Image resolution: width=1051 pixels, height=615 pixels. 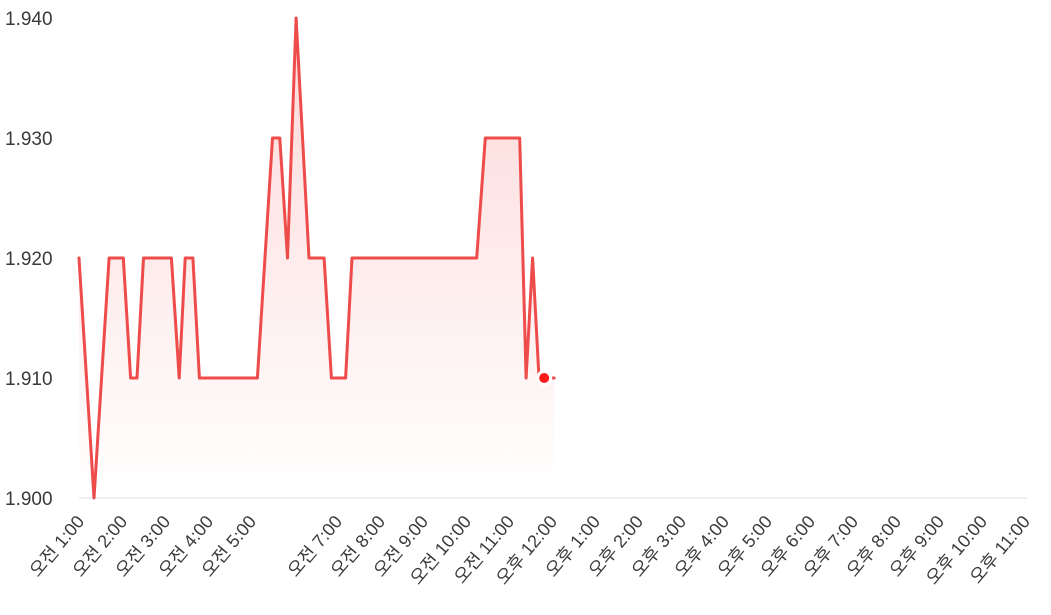 I want to click on last-point-marker-group, so click(x=544, y=378).